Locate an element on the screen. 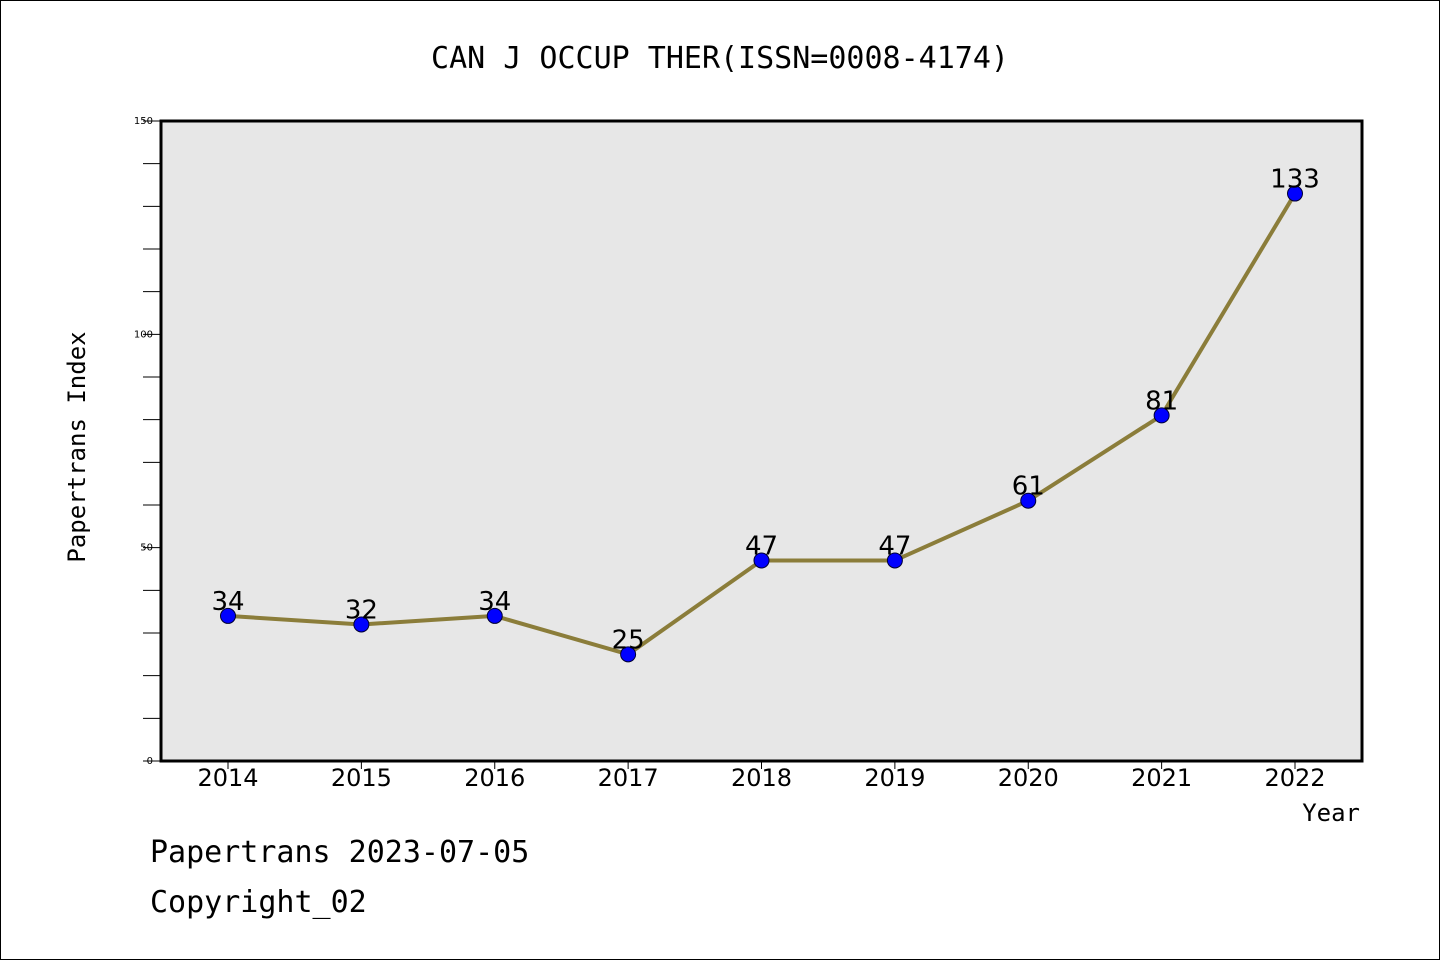 The height and width of the screenshot is (960, 1440). y-tick-label: 50 is located at coordinates (146, 548).